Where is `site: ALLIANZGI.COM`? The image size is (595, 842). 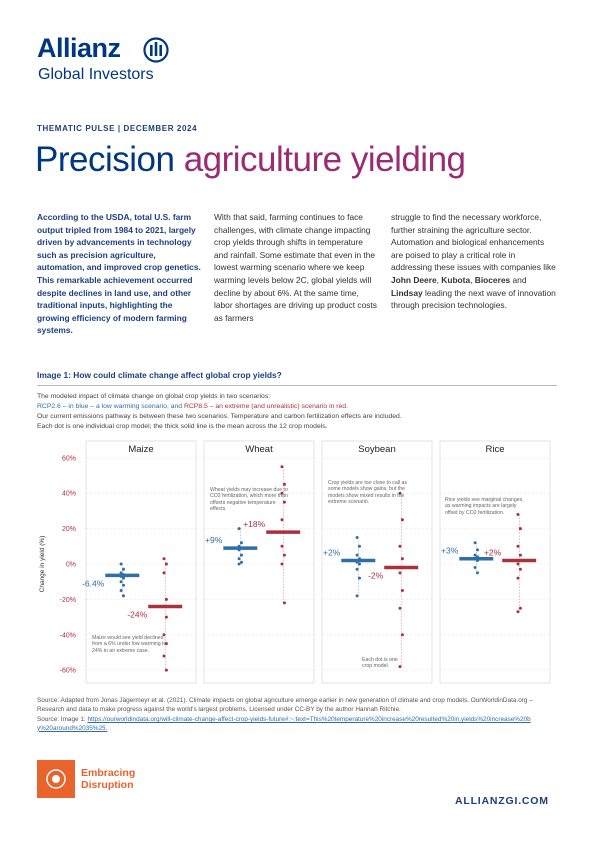 site: ALLIANZGI.COM is located at coordinates (502, 801).